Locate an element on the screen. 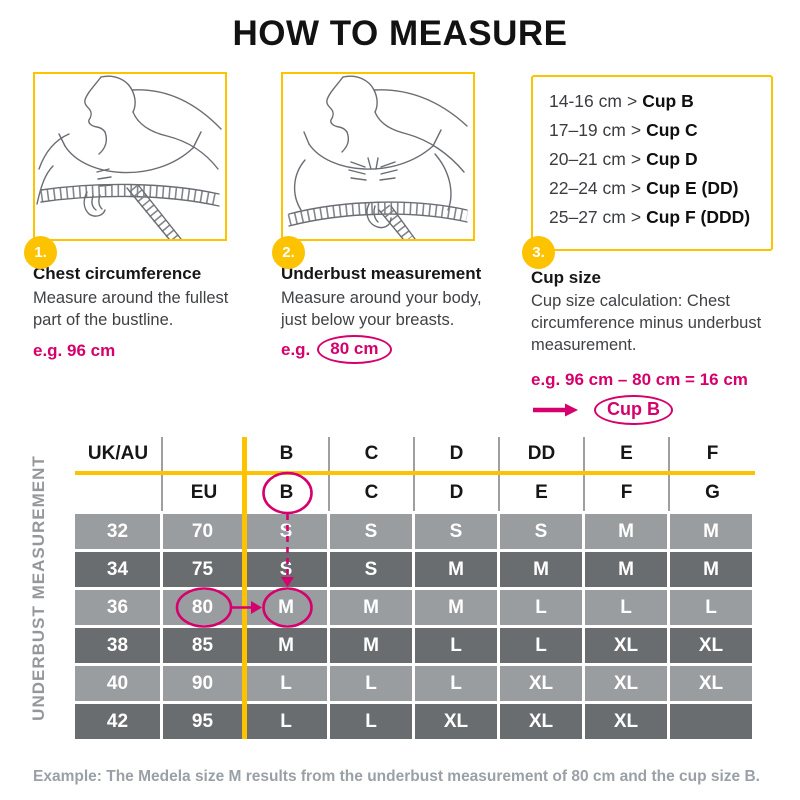 The image size is (800, 800). cup-chart-line: 20–21 cm > Cup D is located at coordinates (660, 159).